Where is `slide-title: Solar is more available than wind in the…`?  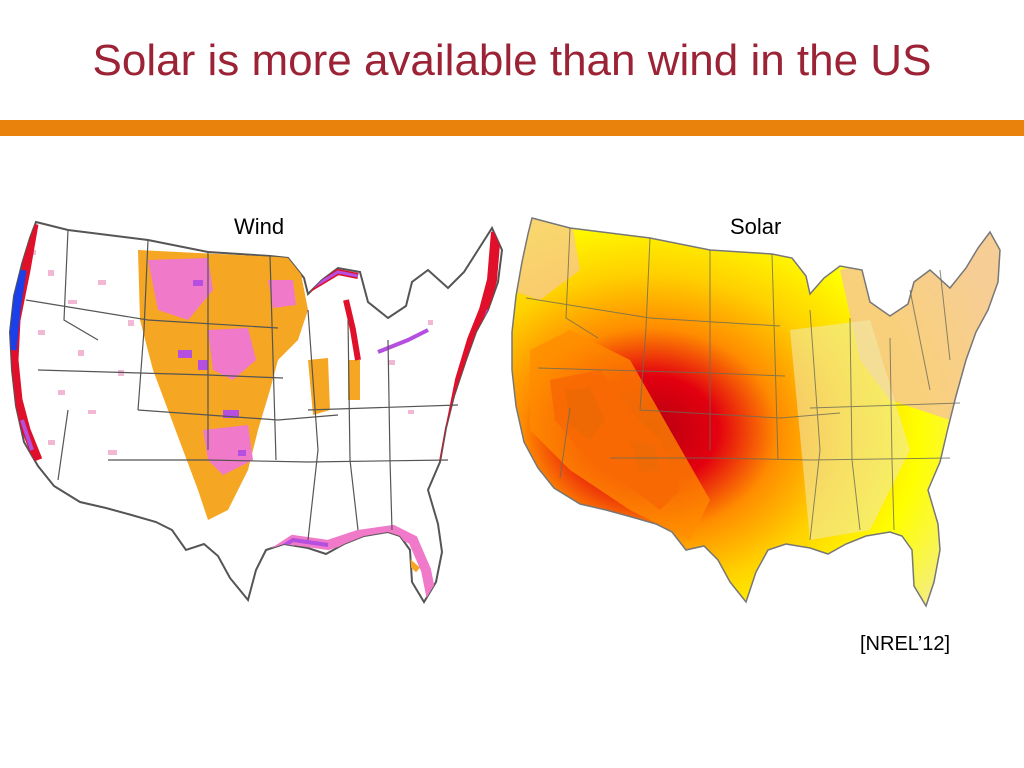
slide-title: Solar is more available than wind in the… is located at coordinates (512, 60).